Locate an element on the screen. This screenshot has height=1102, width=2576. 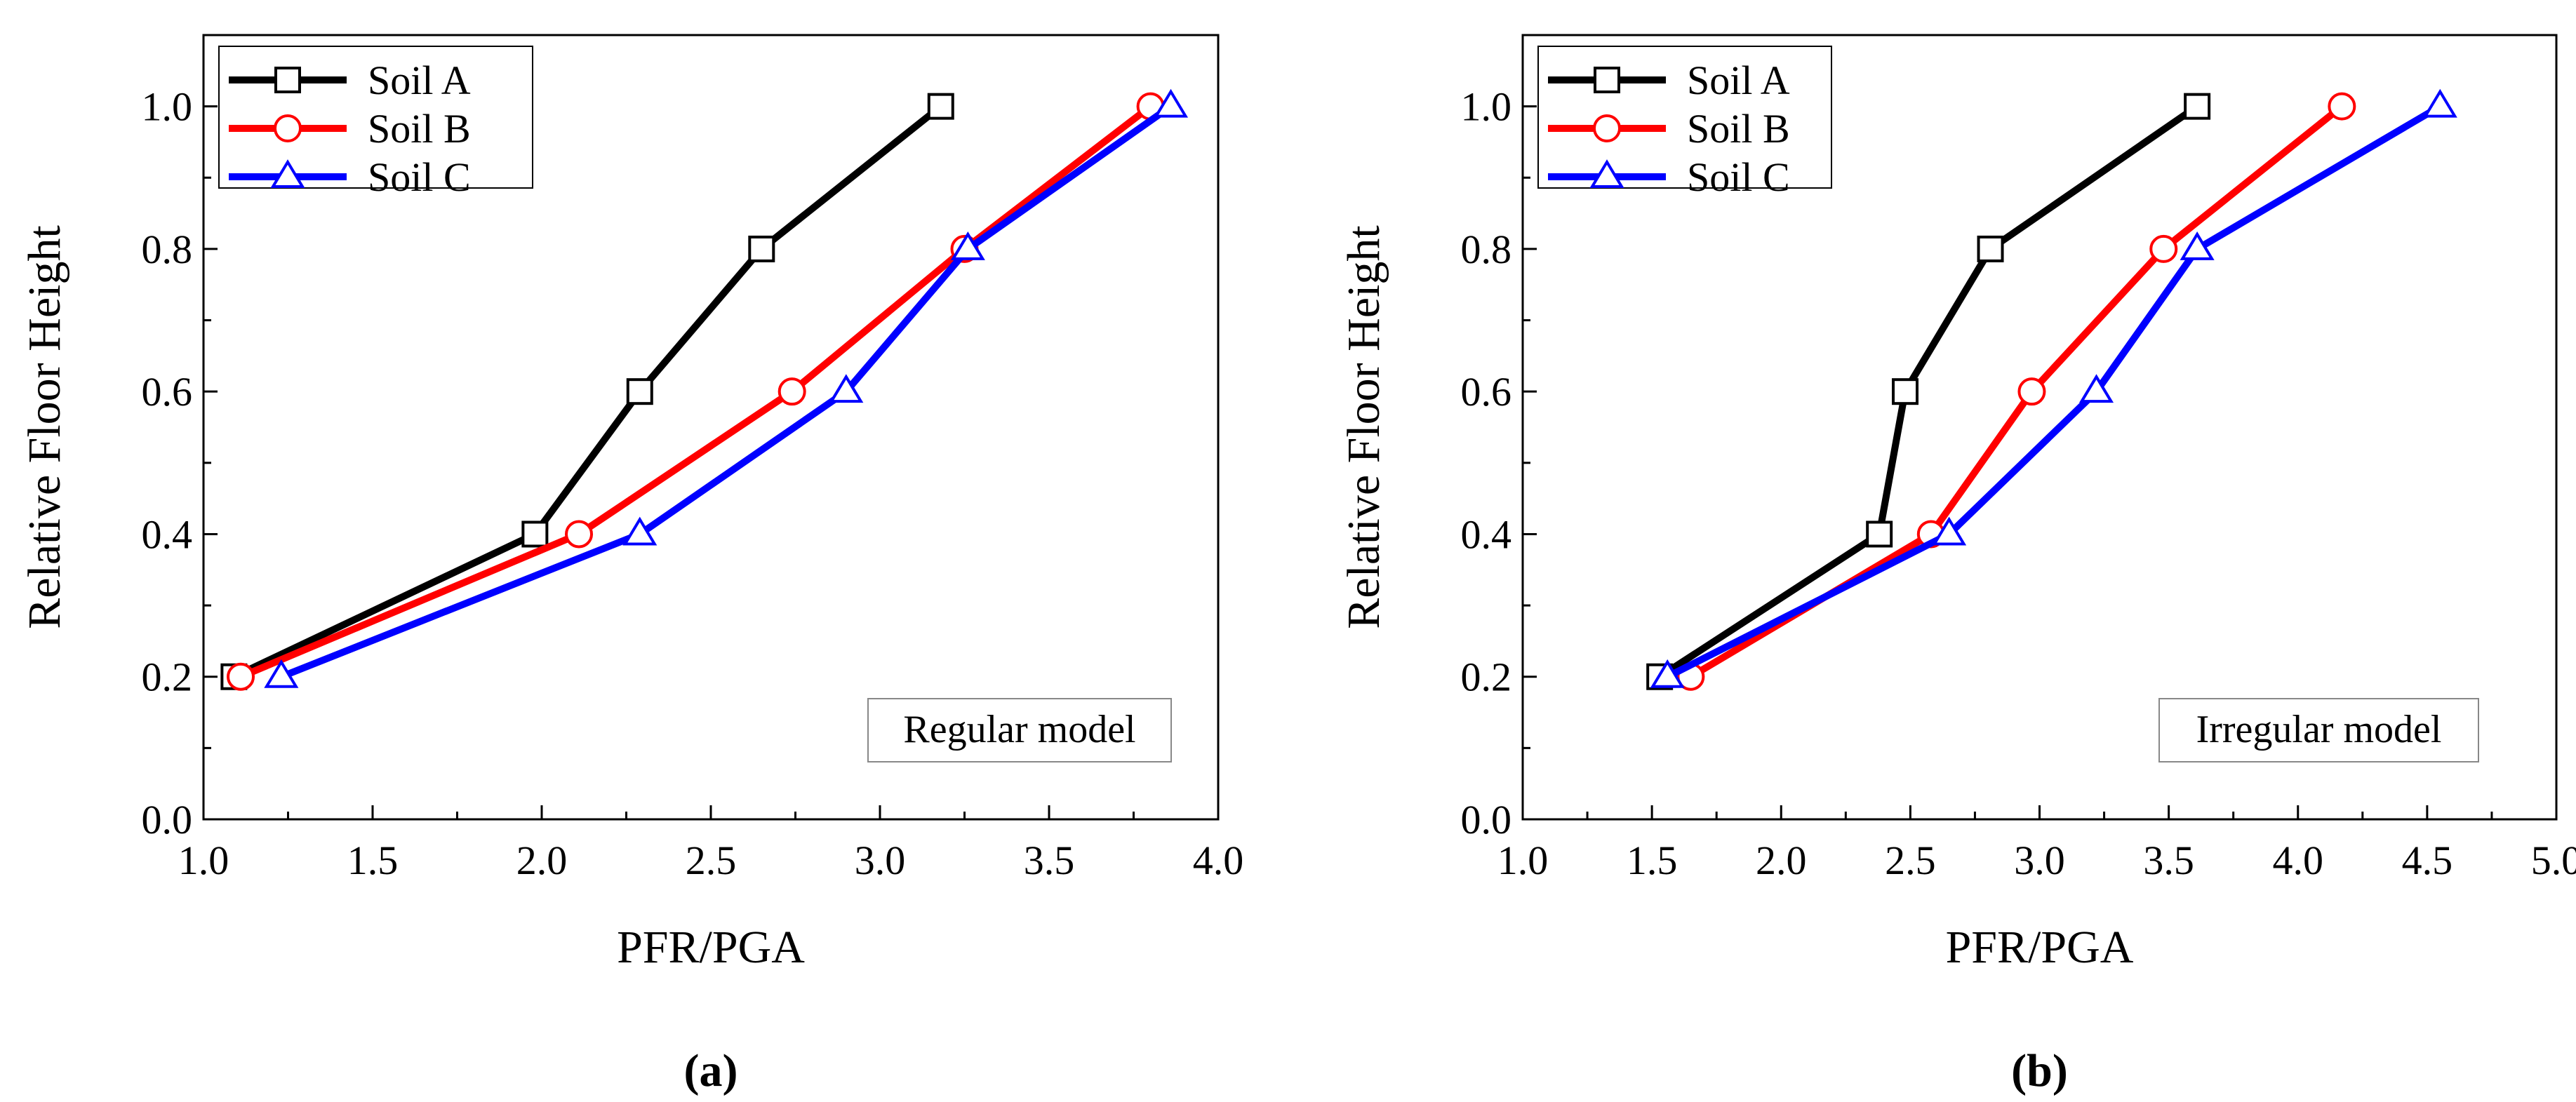
x-tick-label: 5.0 is located at coordinates (2553, 860).